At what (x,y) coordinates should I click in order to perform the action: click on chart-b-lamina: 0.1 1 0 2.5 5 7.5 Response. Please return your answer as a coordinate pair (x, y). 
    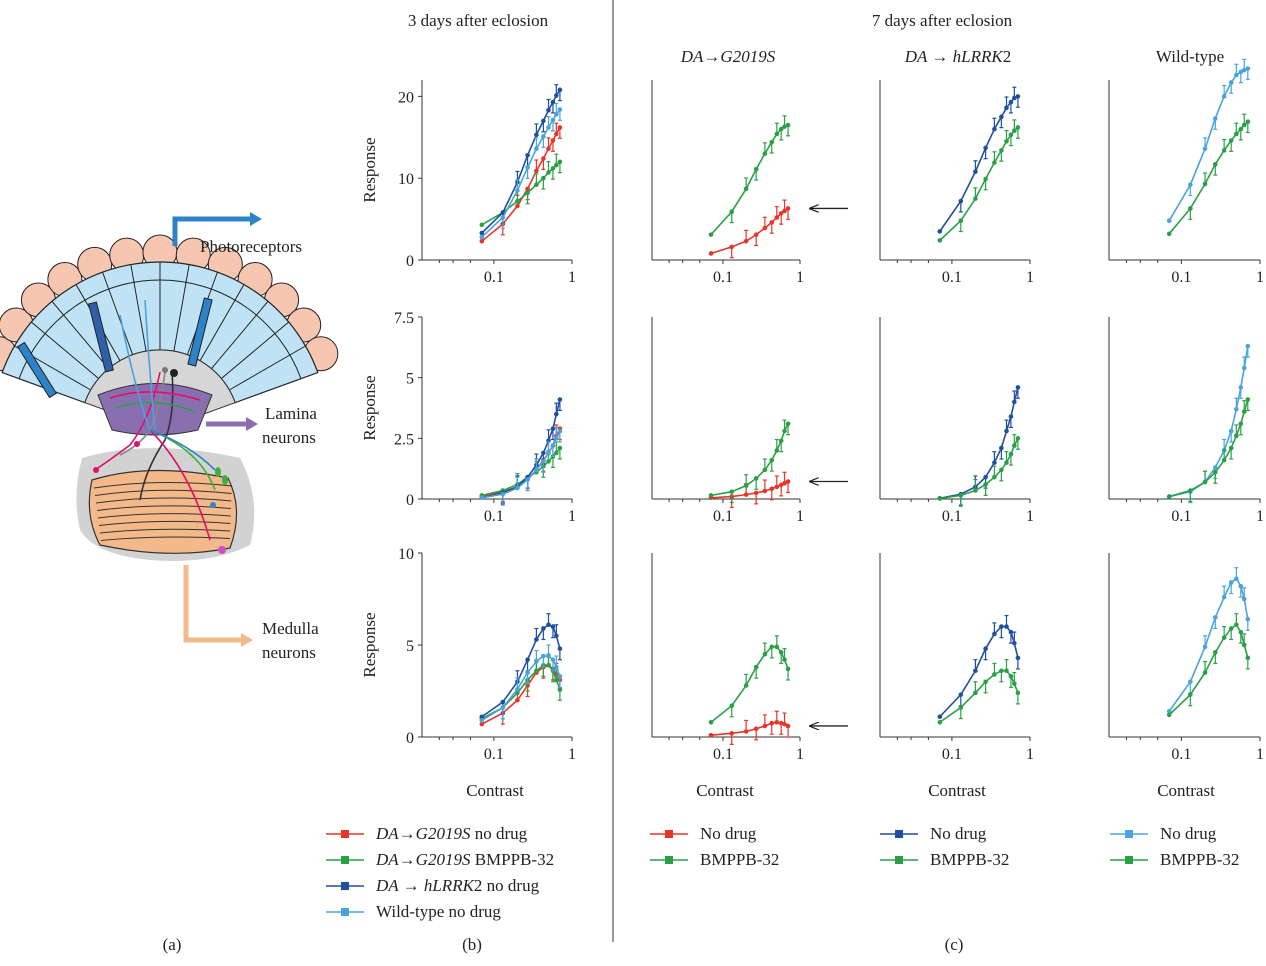
    Looking at the image, I should click on (468, 417).